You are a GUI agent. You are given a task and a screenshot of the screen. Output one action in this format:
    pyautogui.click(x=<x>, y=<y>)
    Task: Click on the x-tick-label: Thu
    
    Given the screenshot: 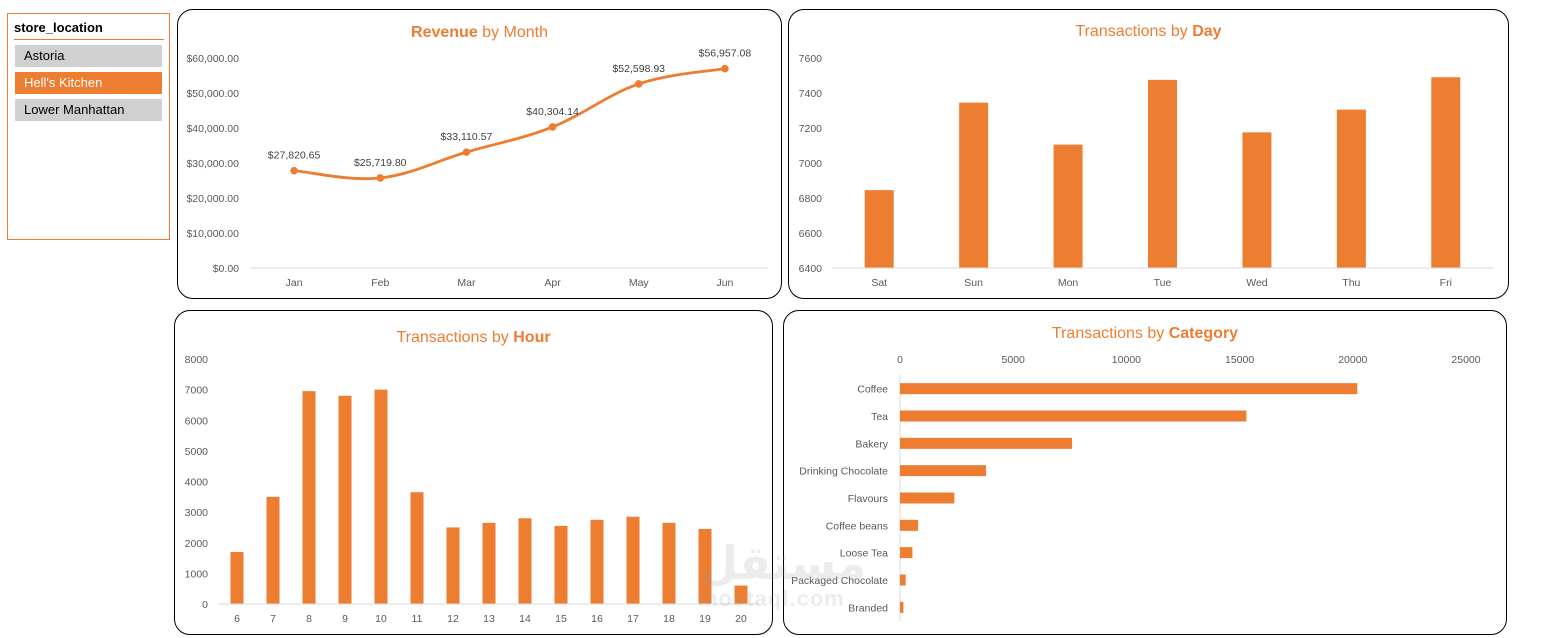 What is the action you would take?
    pyautogui.click(x=1351, y=283)
    